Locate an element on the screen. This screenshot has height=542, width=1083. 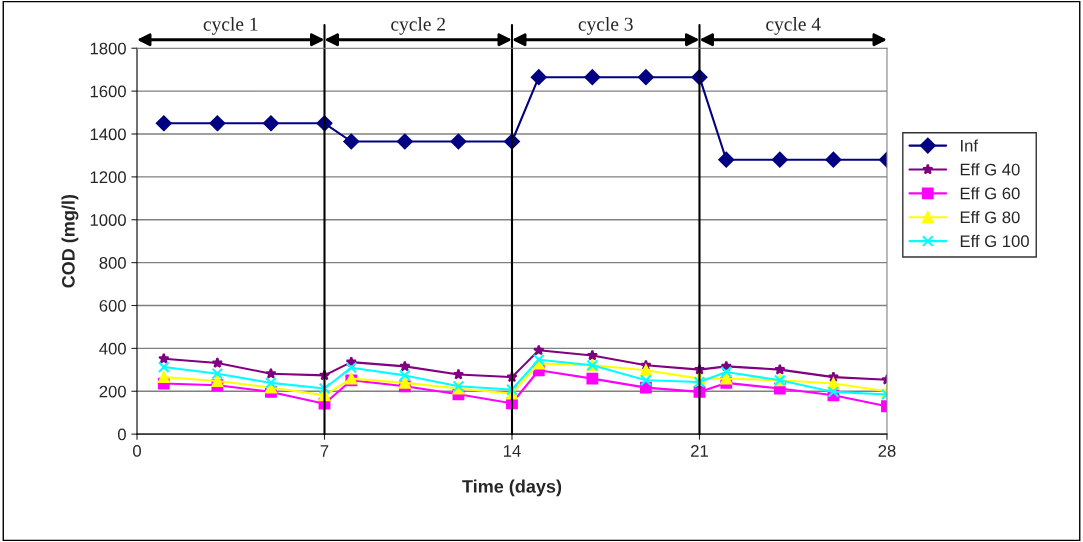
x-tick-label: 7 is located at coordinates (324, 451).